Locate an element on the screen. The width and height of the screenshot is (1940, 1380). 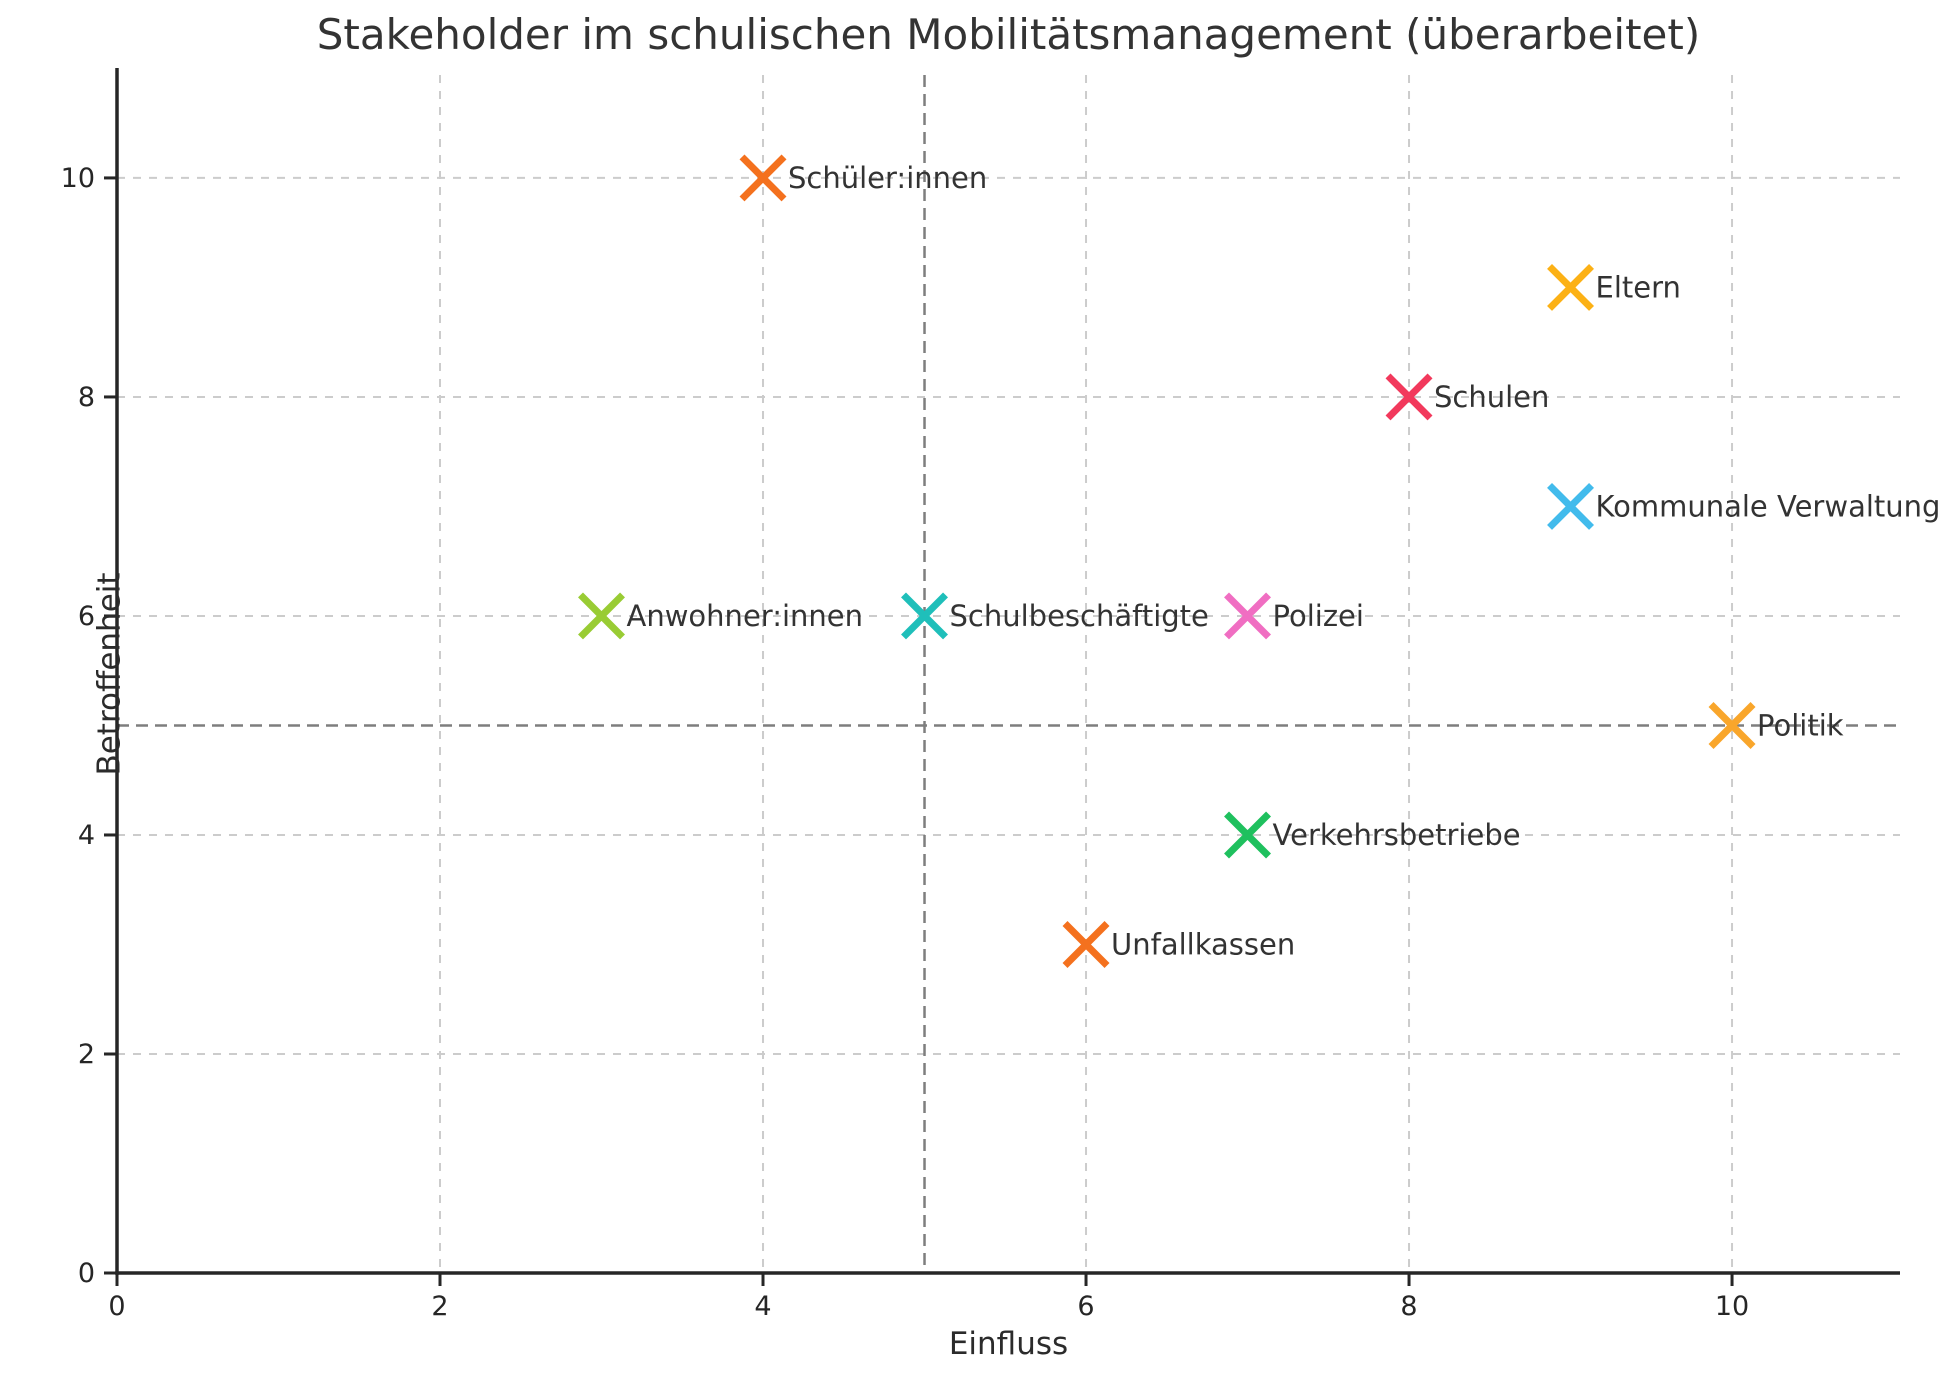
point-label: Schulen is located at coordinates (1491, 397).